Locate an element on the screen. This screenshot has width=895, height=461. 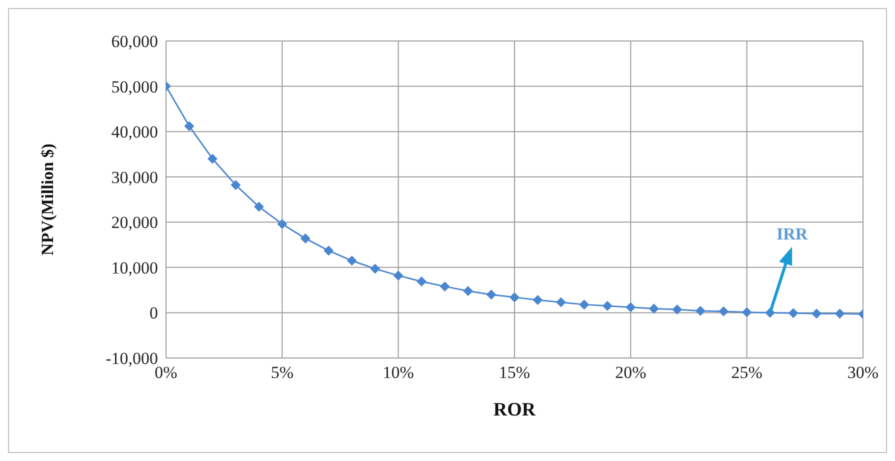
x-tick-label: 25% is located at coordinates (746, 372).